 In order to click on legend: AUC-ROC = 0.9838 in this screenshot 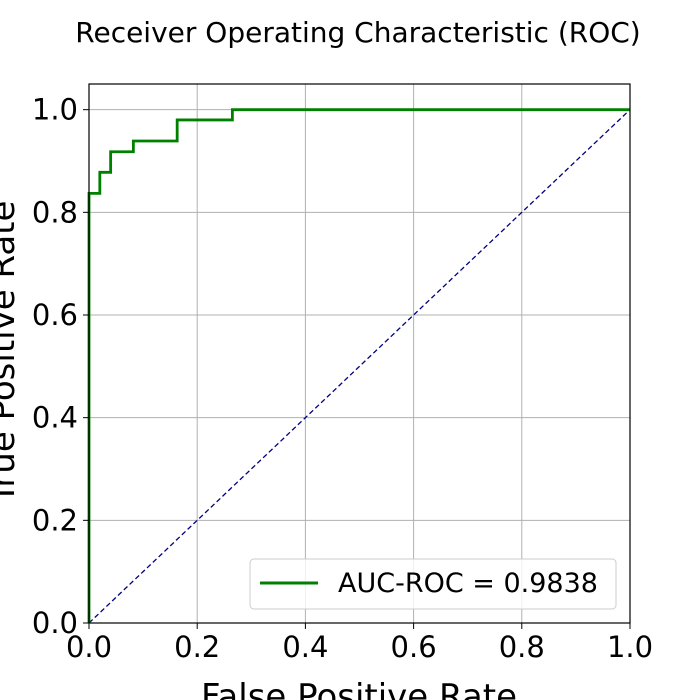, I will do `click(433, 584)`.